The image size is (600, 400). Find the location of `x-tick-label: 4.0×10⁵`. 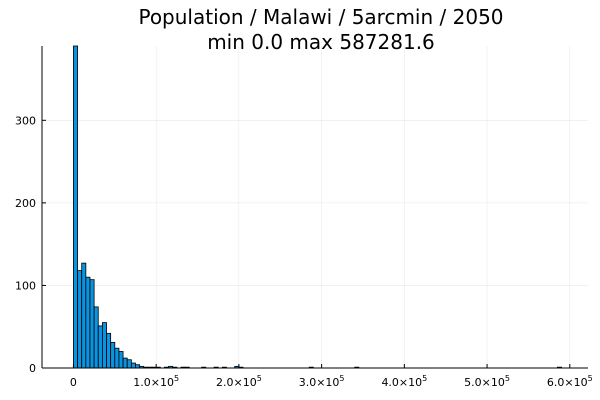

x-tick-label: 4.0×10⁵ is located at coordinates (404, 381).